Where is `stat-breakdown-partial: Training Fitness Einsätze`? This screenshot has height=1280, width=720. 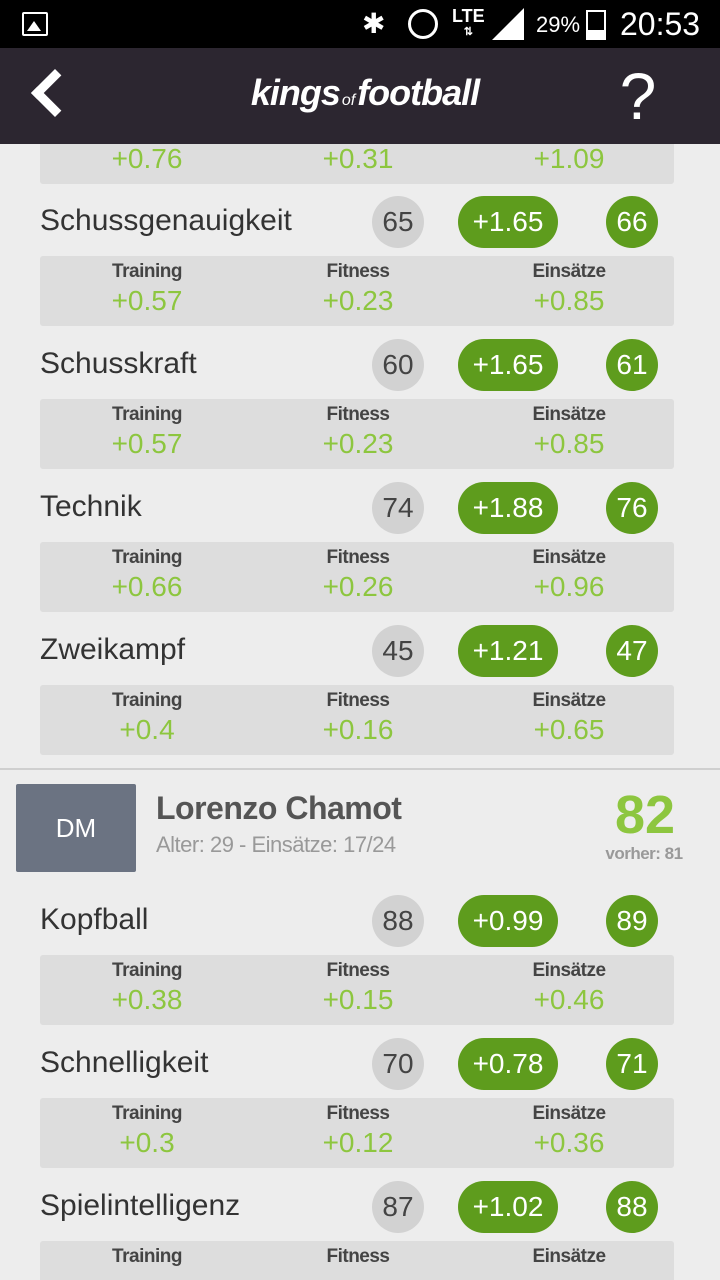 stat-breakdown-partial: Training Fitness Einsätze is located at coordinates (357, 1260).